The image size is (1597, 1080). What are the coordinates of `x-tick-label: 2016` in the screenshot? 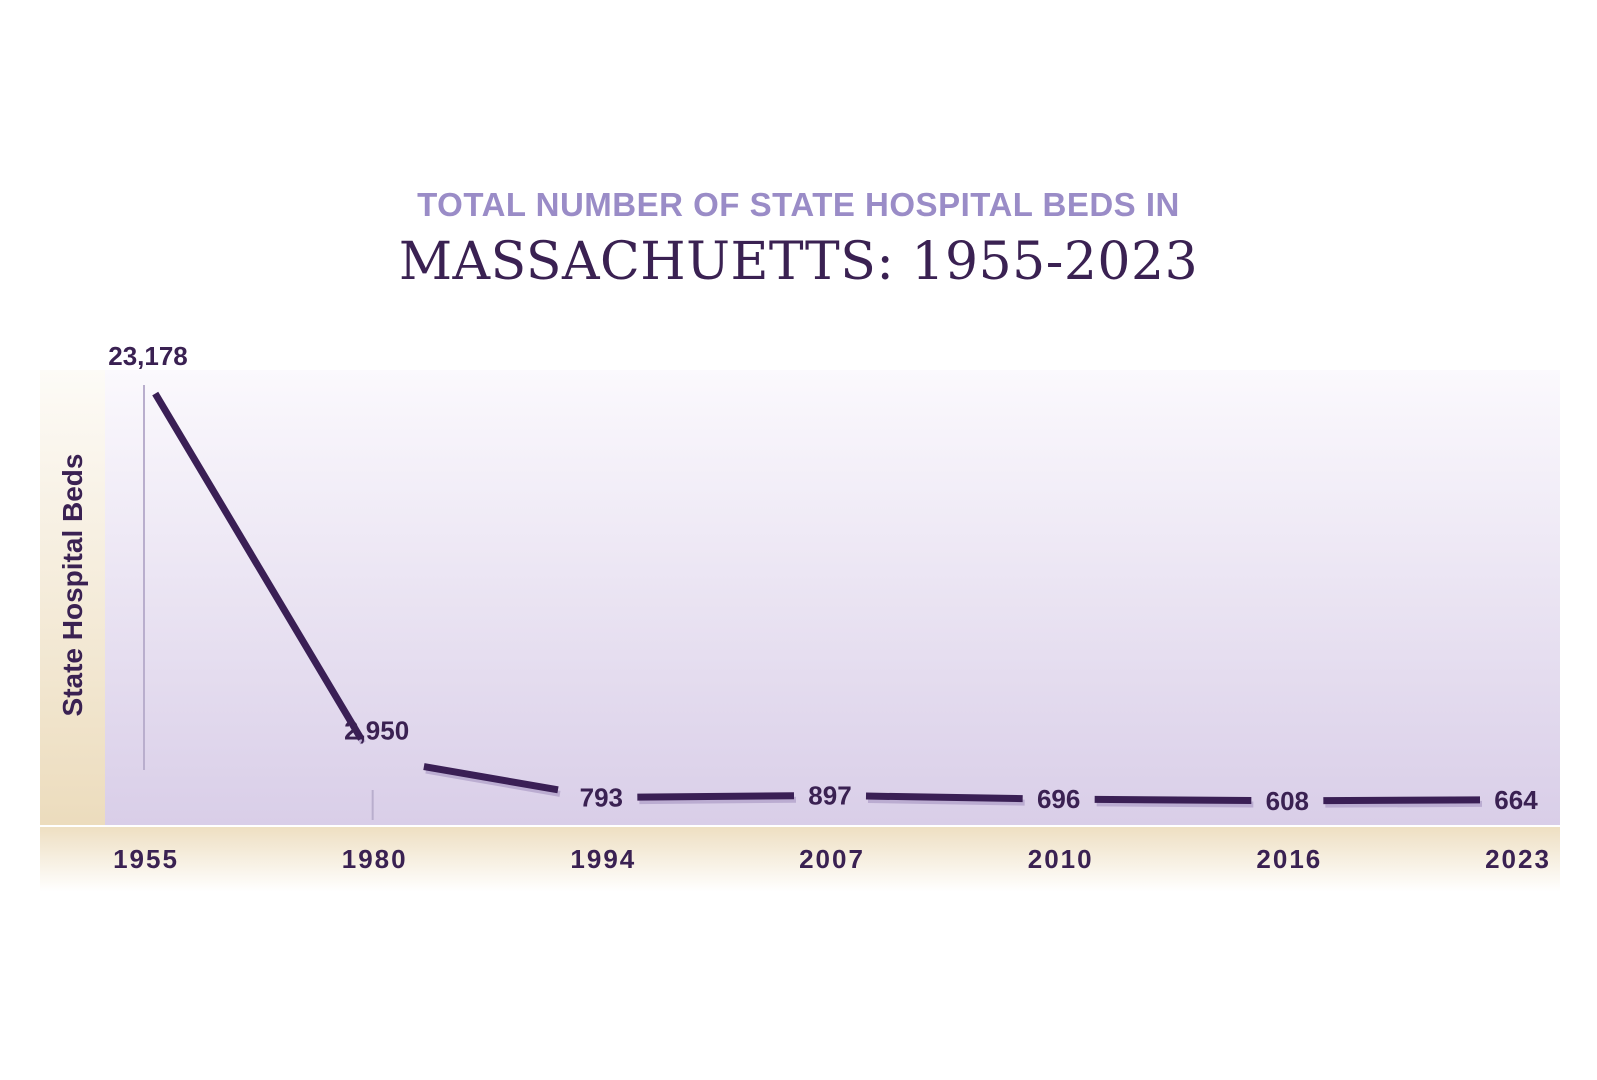 It's located at (1289, 859).